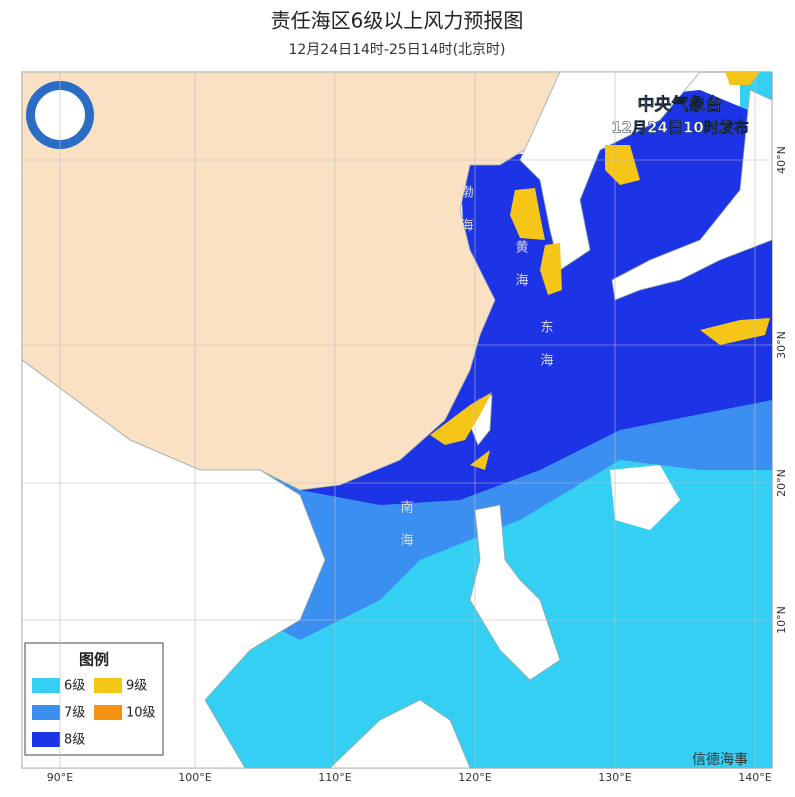 The image size is (795, 797). I want to click on longitude-label: 140°E, so click(754, 777).